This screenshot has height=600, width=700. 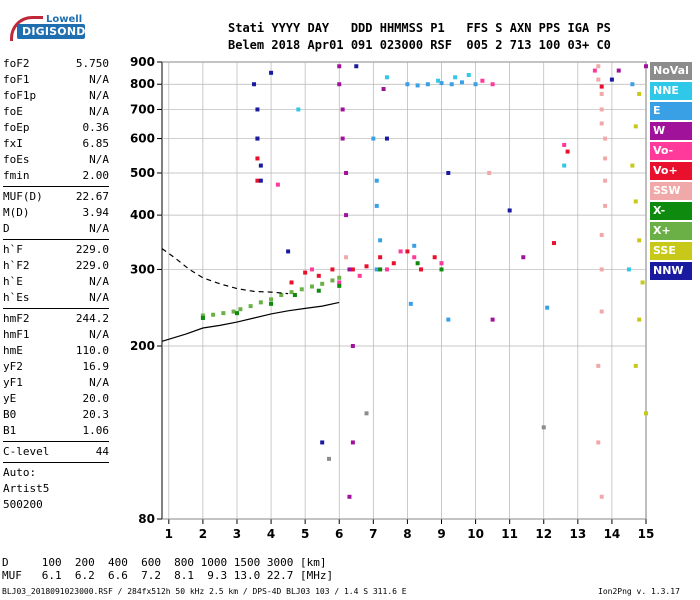 I want to click on param-label: yE, so click(x=10, y=398).